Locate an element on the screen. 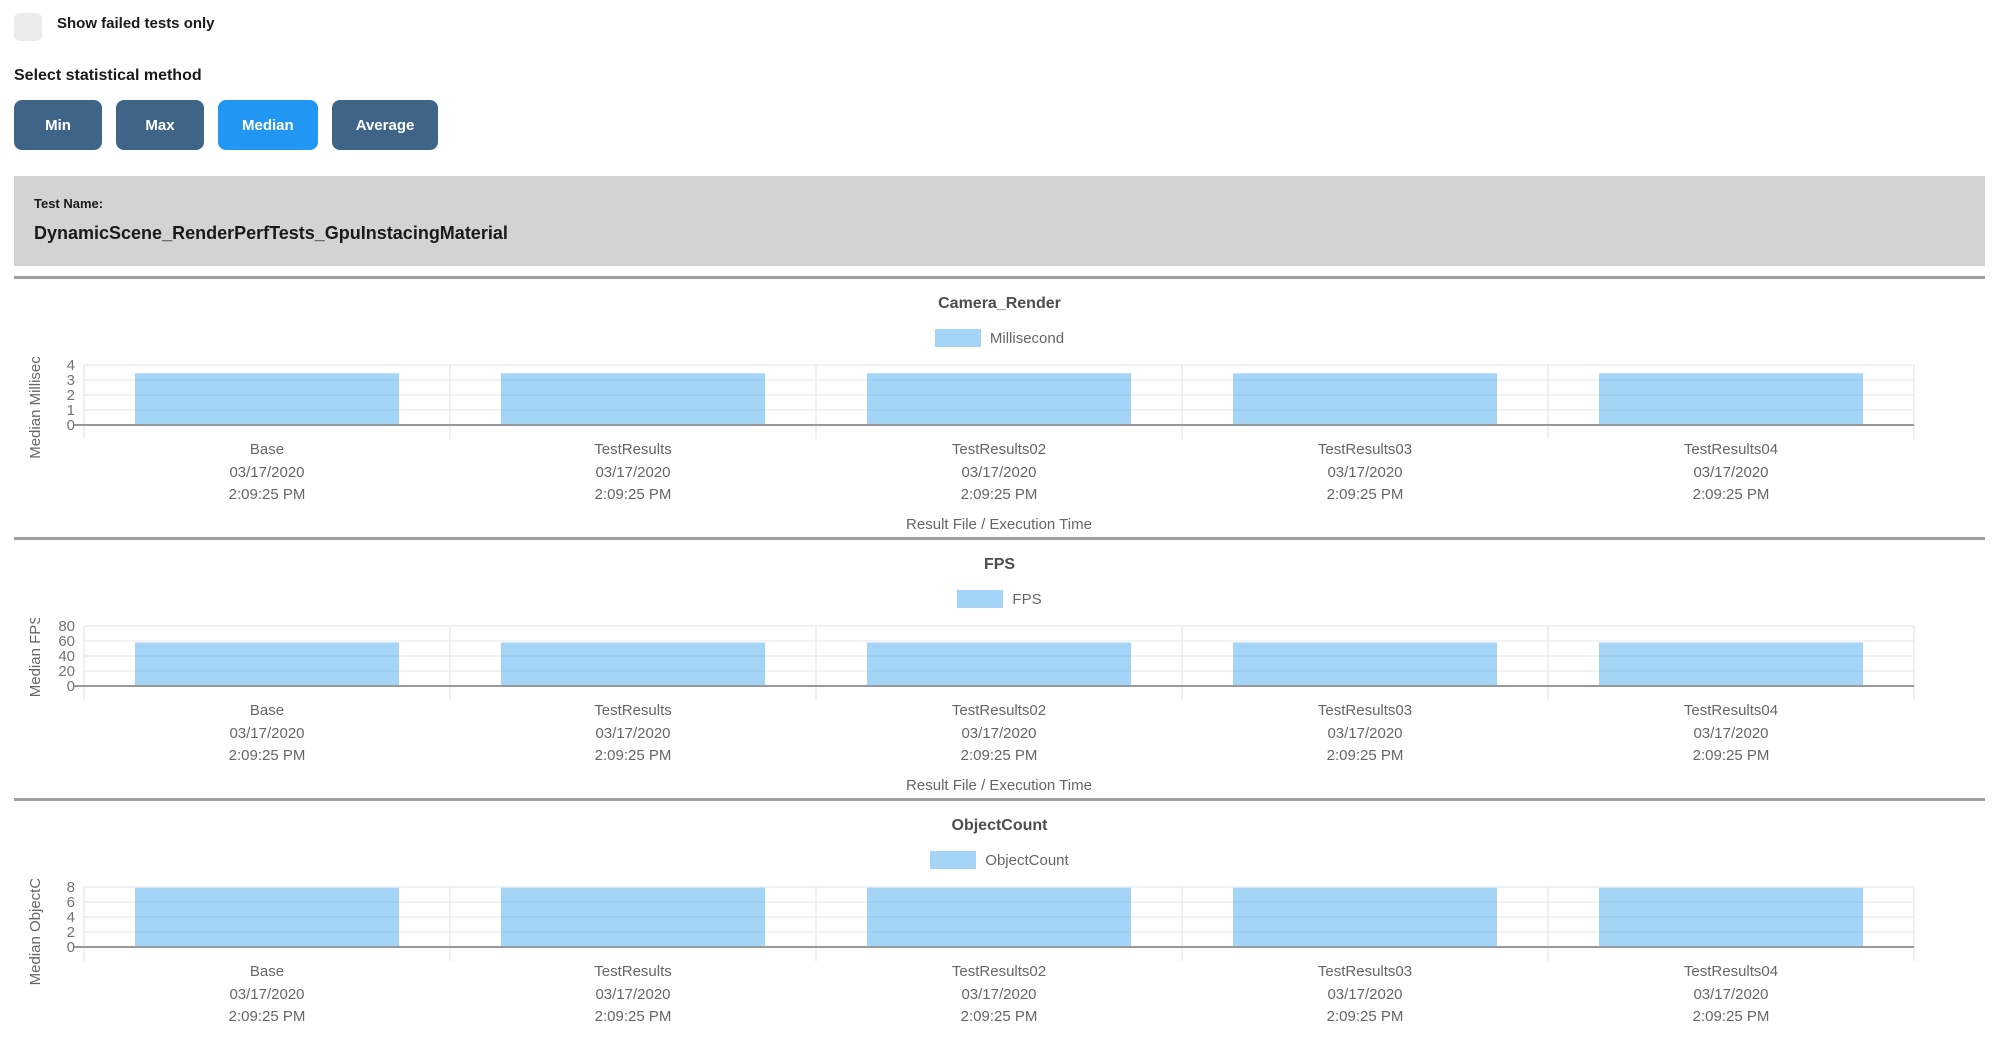 Image resolution: width=1999 pixels, height=1059 pixels. chart-title: ObjectCount is located at coordinates (999, 825).